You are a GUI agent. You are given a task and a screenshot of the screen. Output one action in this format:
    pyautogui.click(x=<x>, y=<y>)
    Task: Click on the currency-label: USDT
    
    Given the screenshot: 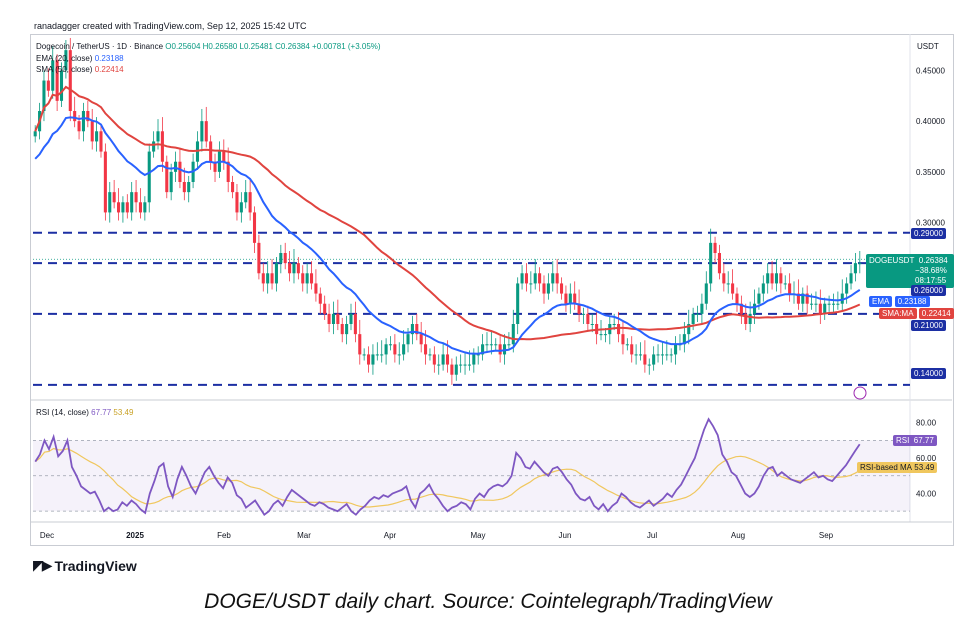 What is the action you would take?
    pyautogui.click(x=928, y=46)
    